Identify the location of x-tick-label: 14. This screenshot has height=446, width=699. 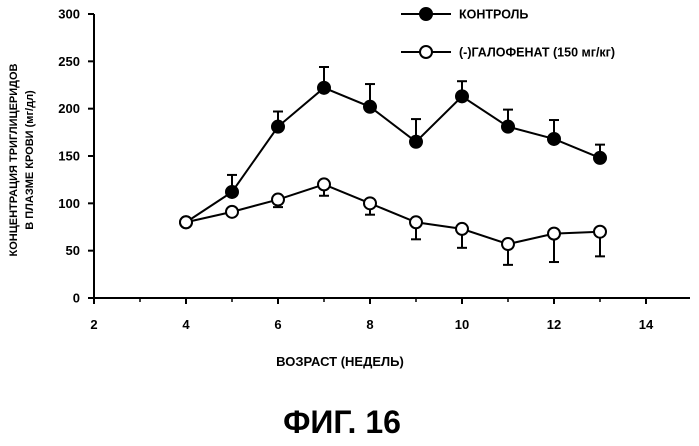
(646, 324).